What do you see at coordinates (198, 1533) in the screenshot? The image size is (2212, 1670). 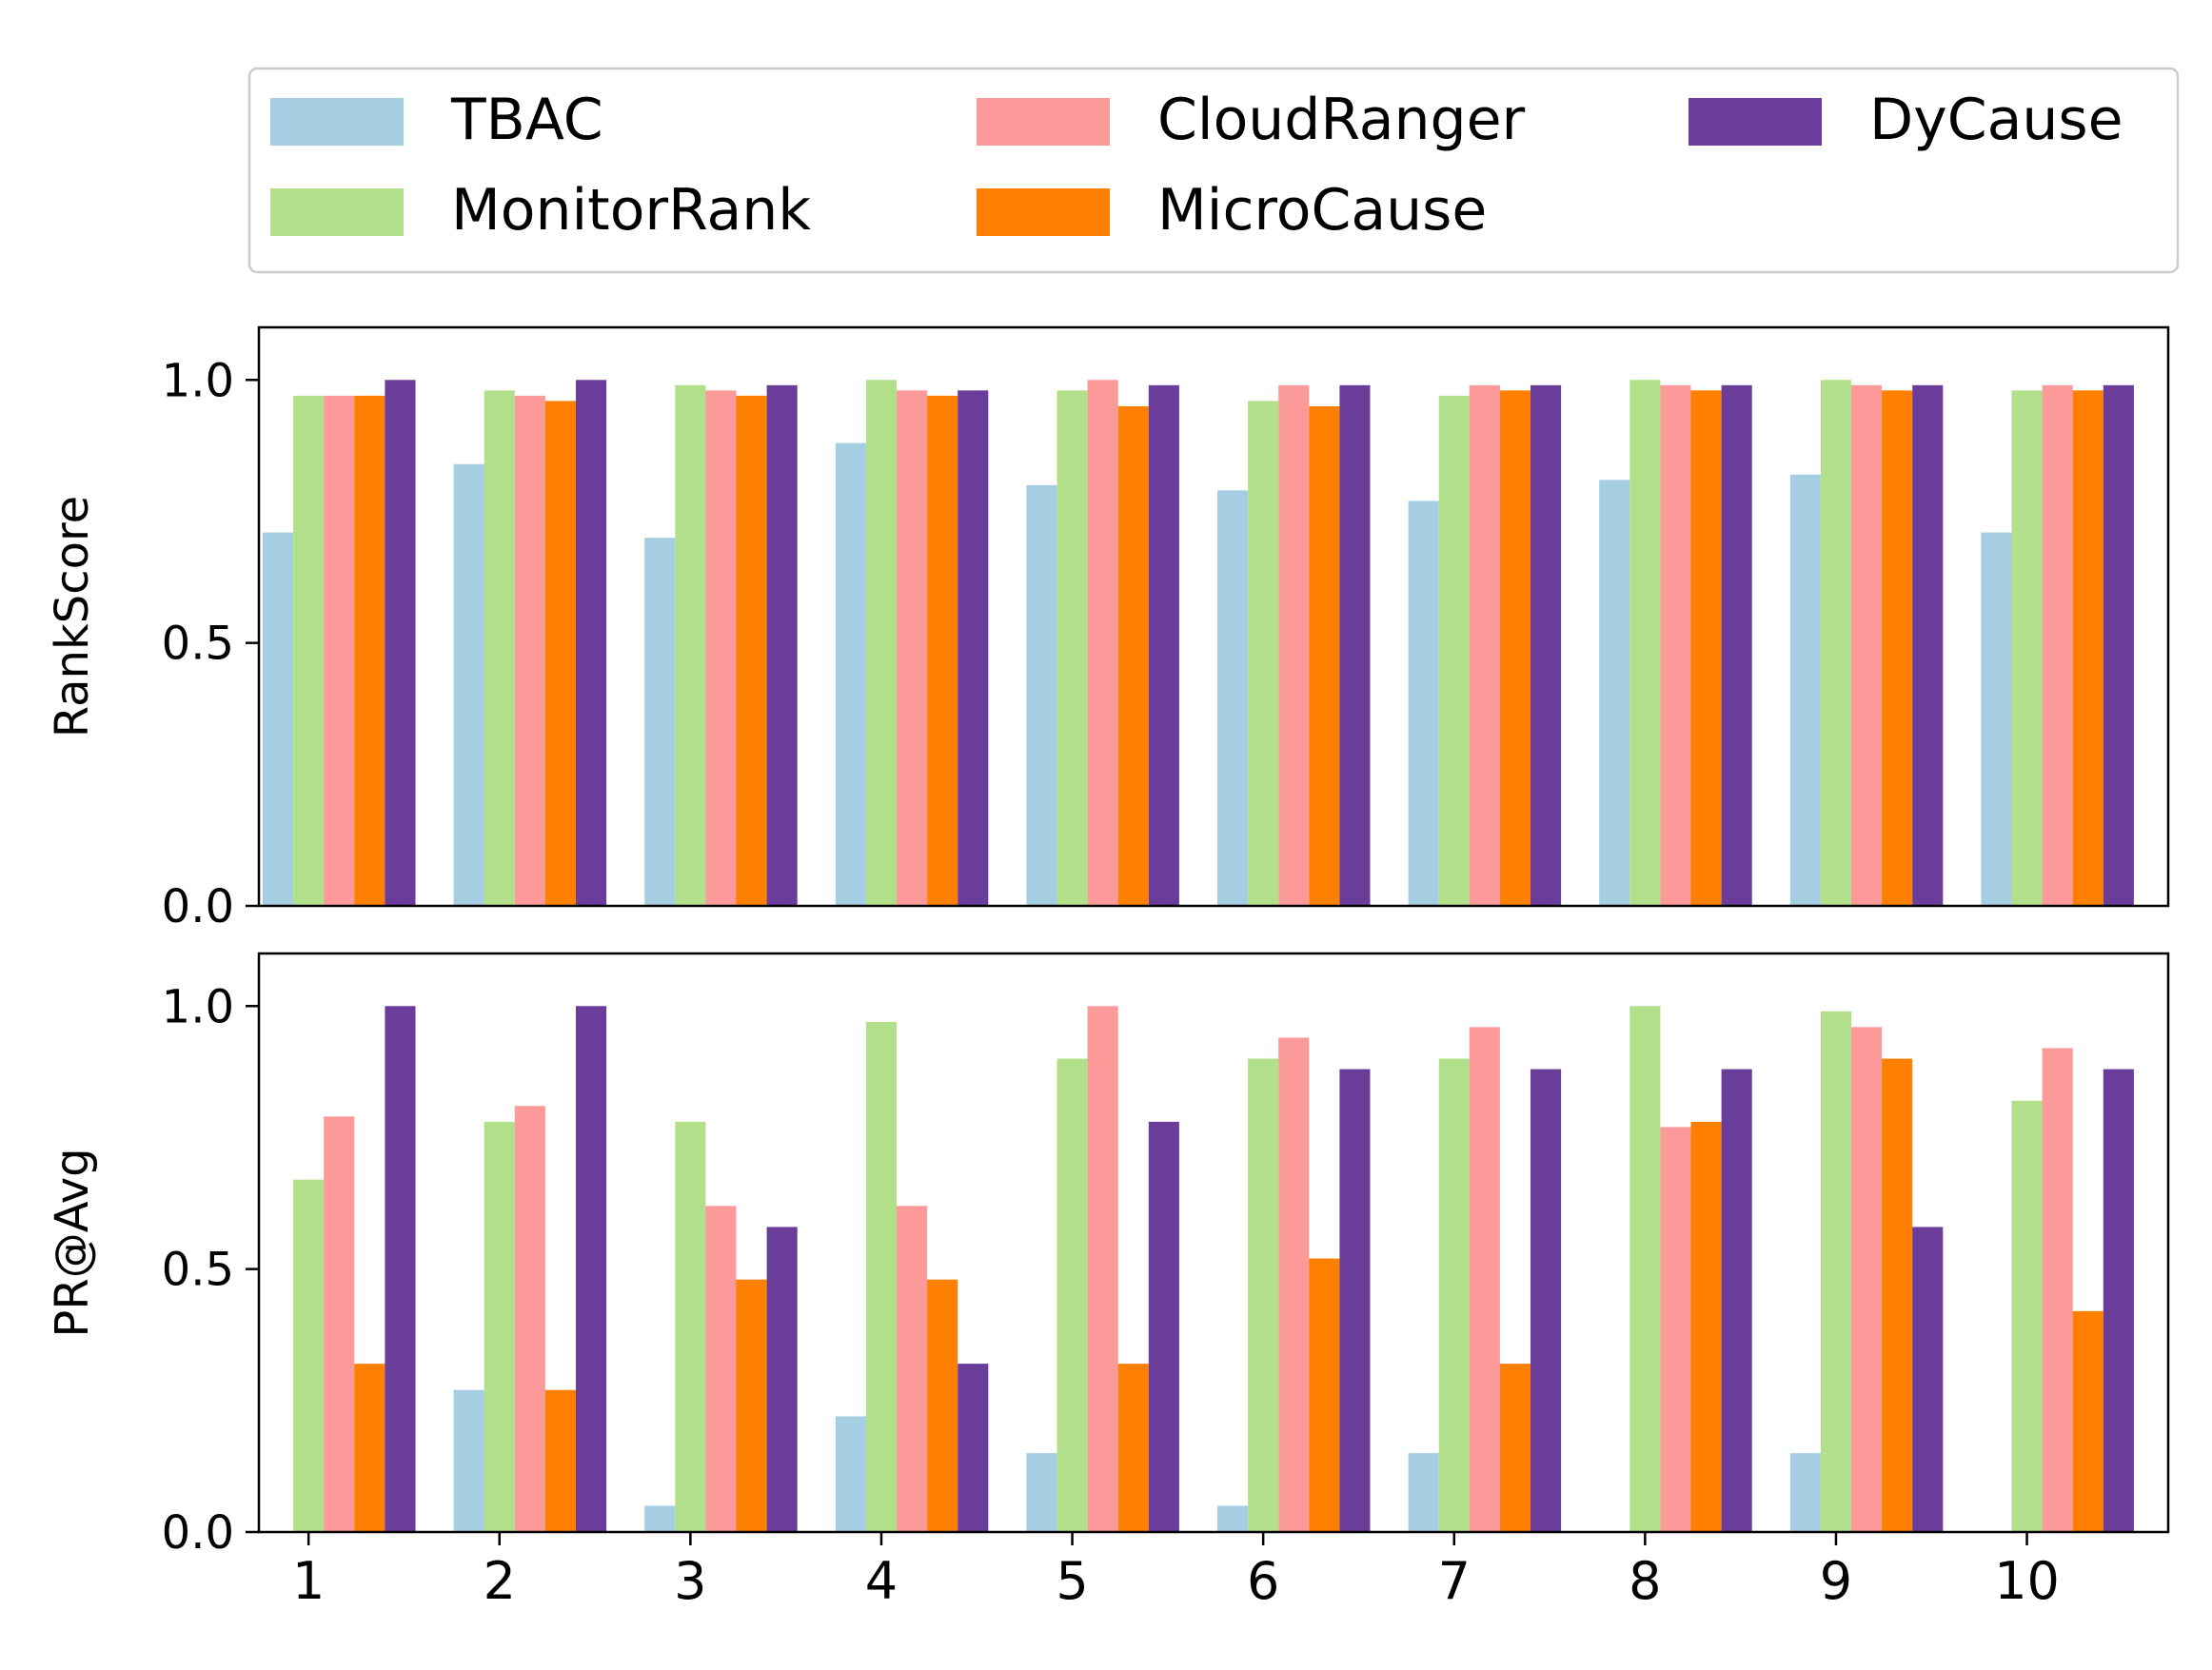 I see `pr-avg-ytick-label-0-0: 0.0` at bounding box center [198, 1533].